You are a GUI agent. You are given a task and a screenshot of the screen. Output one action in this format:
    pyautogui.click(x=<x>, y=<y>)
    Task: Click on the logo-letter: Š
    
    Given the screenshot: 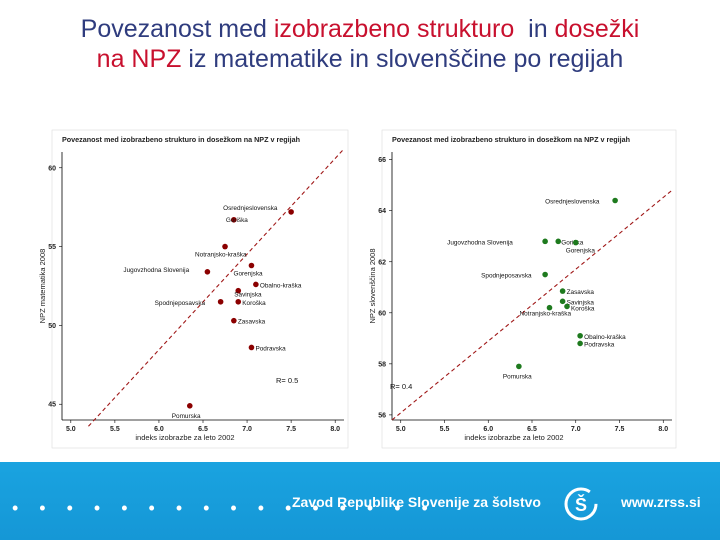 What is the action you would take?
    pyautogui.click(x=581, y=504)
    